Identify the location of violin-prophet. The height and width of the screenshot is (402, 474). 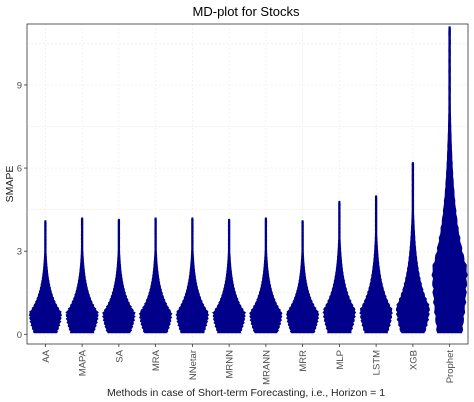
(449, 180).